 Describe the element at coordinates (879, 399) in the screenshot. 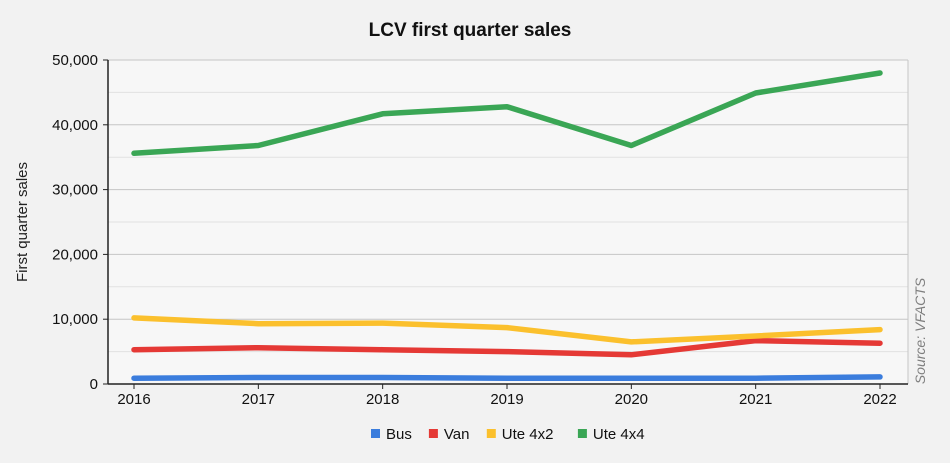

I see `x-tick-label: 2022` at that location.